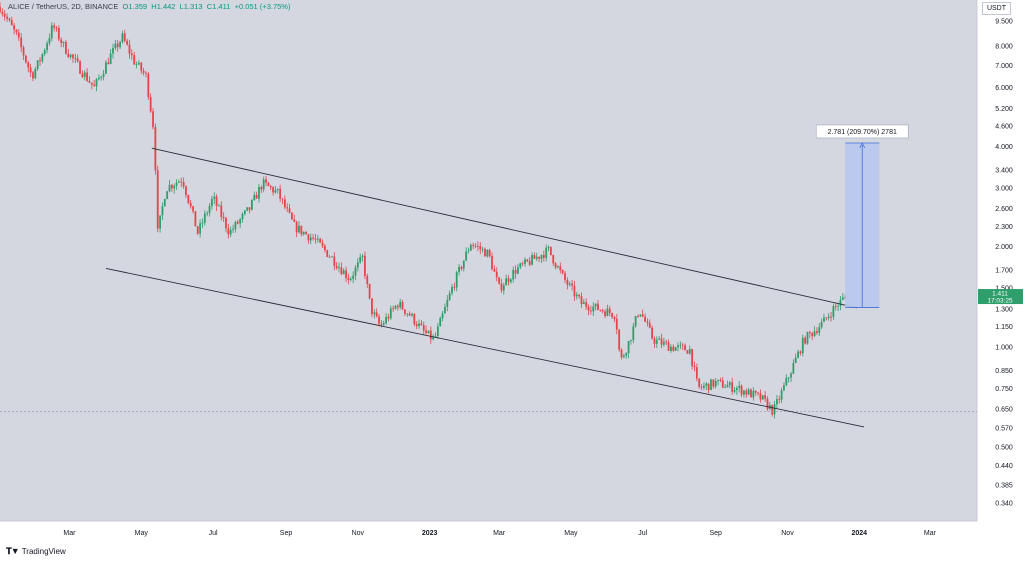 The image size is (1024, 566). I want to click on y-tick-label: 6.000, so click(1004, 88).